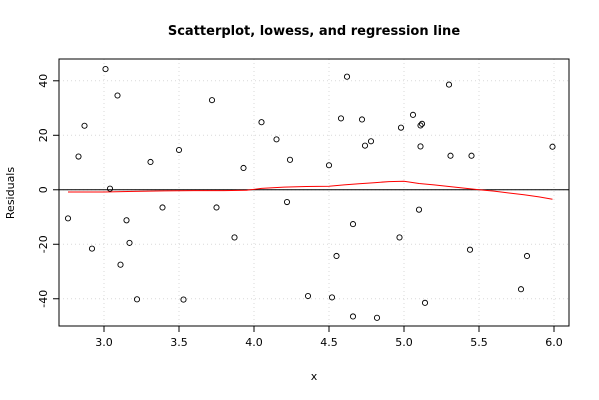 This screenshot has height=400, width=599. What do you see at coordinates (329, 342) in the screenshot?
I see `x-tick-label: 4.5` at bounding box center [329, 342].